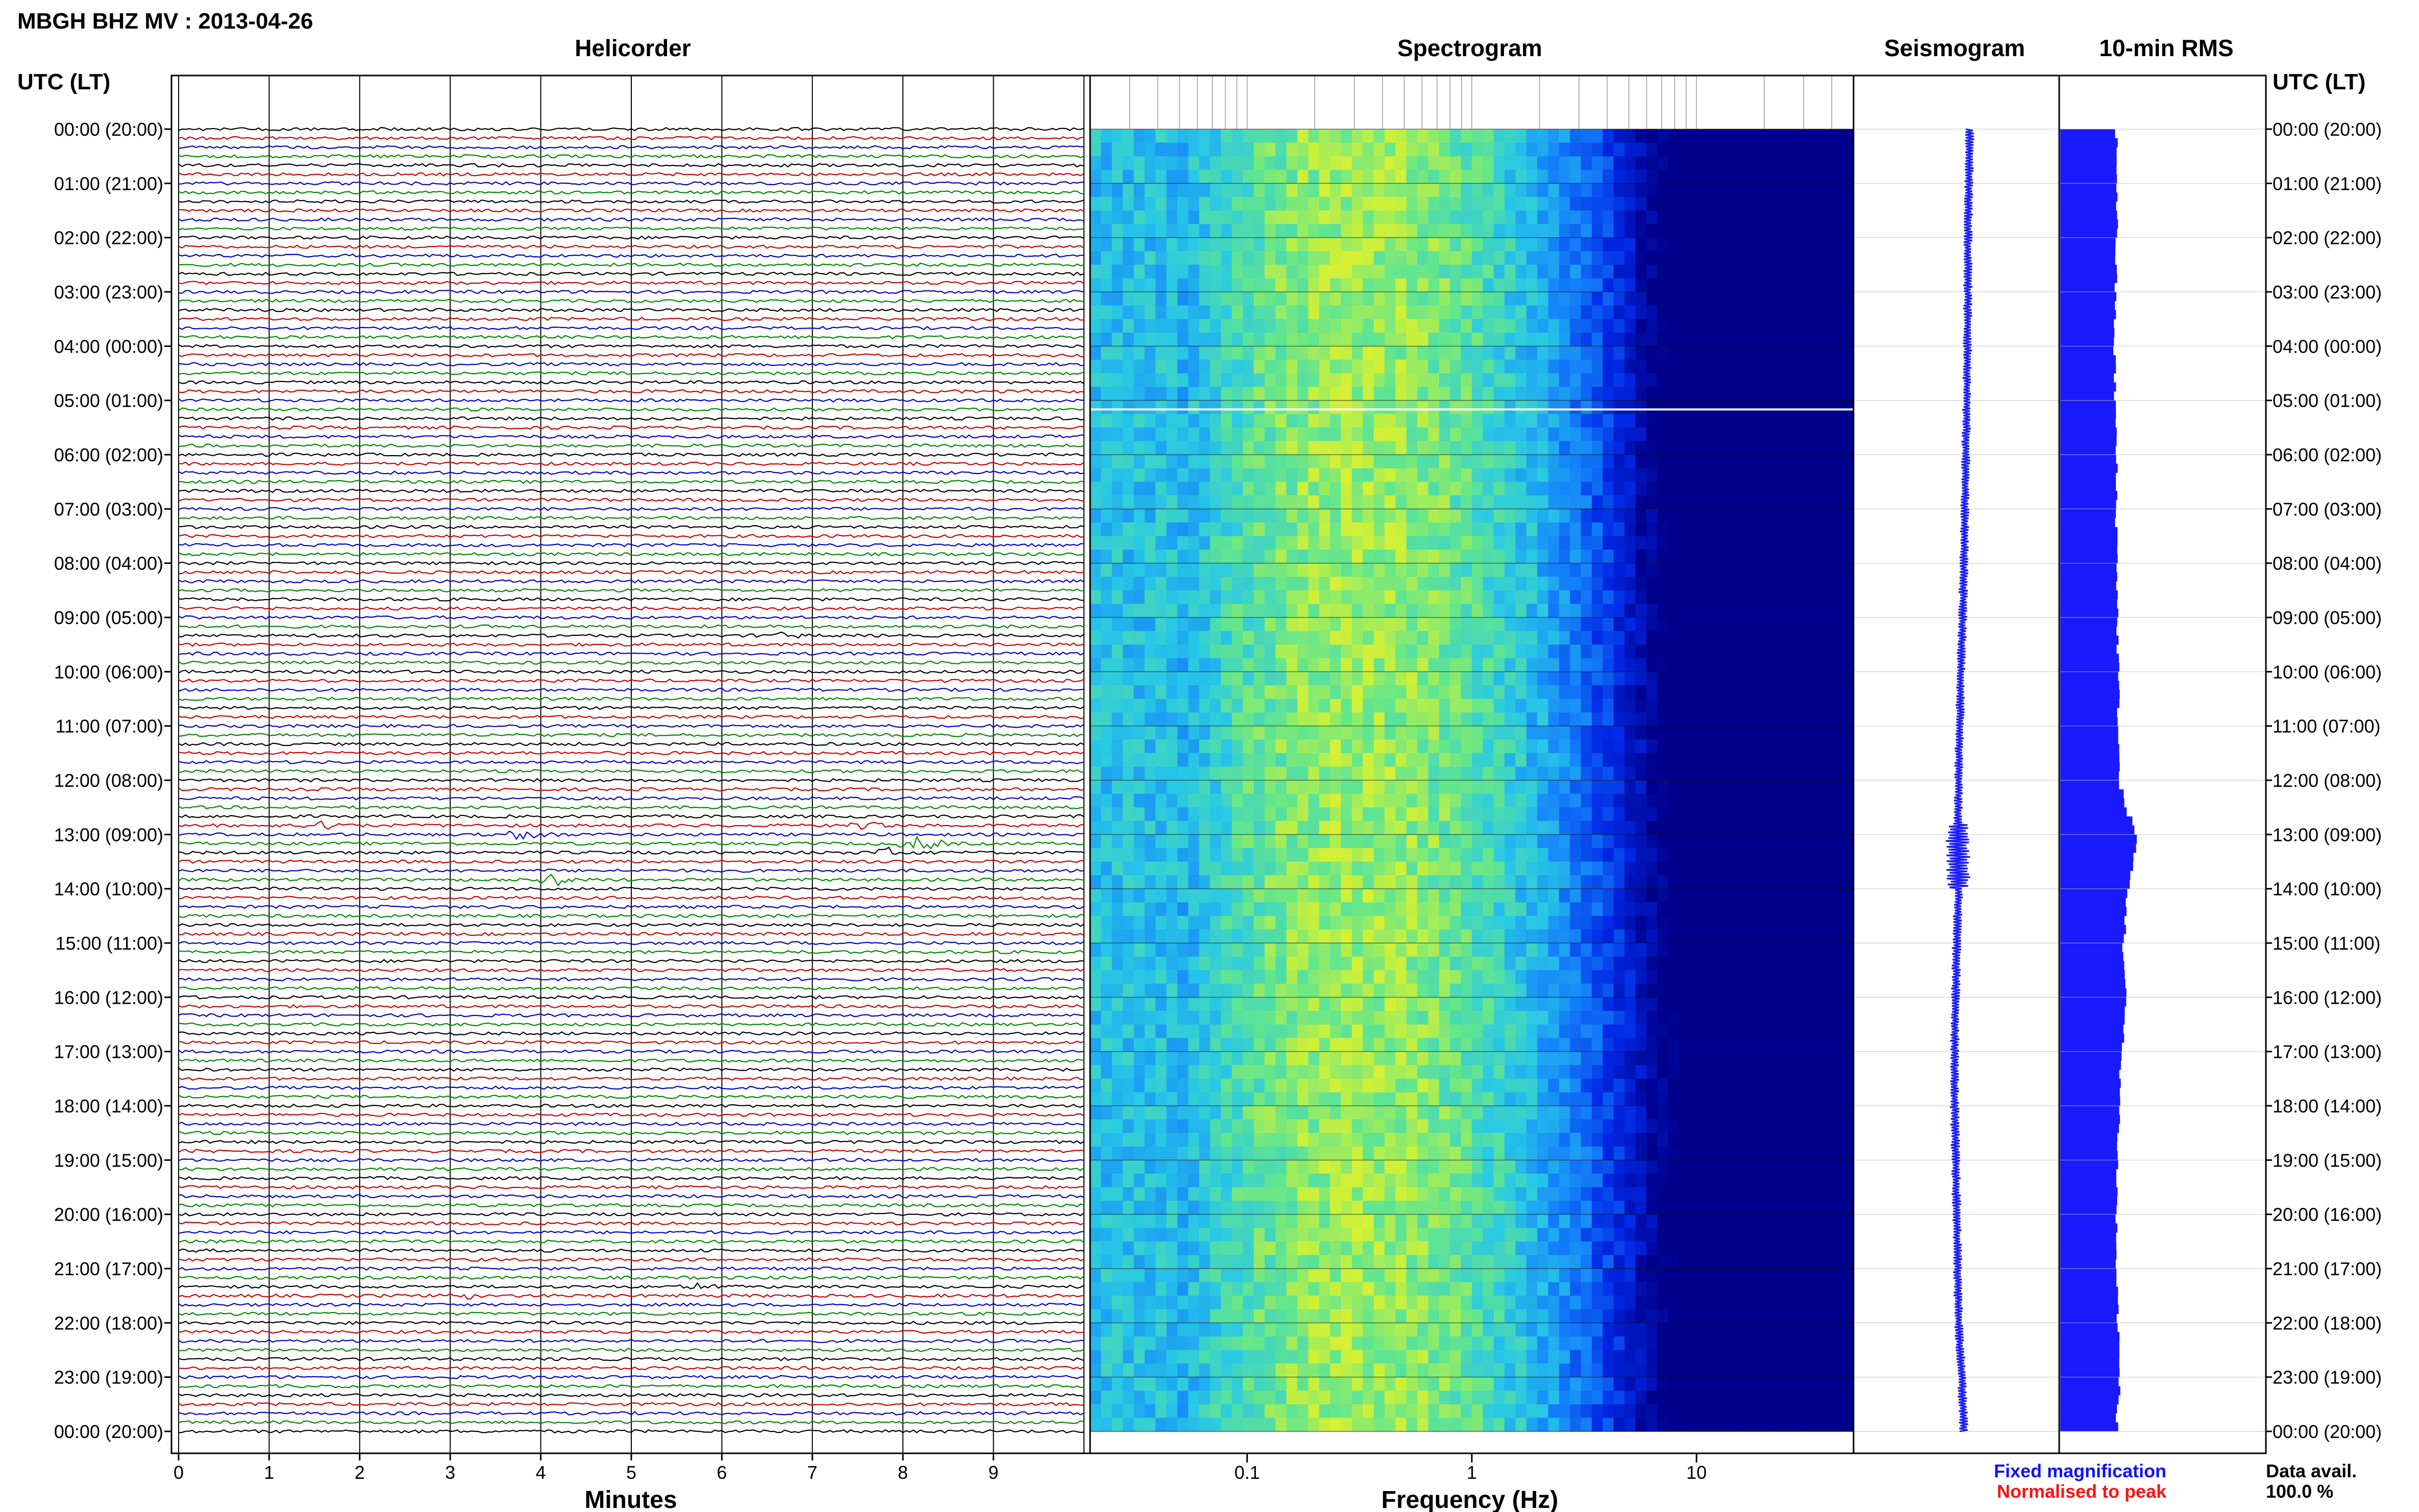 This screenshot has height=1512, width=2419. Describe the element at coordinates (2166, 48) in the screenshot. I see `rms-title: 10-min RMS` at that location.